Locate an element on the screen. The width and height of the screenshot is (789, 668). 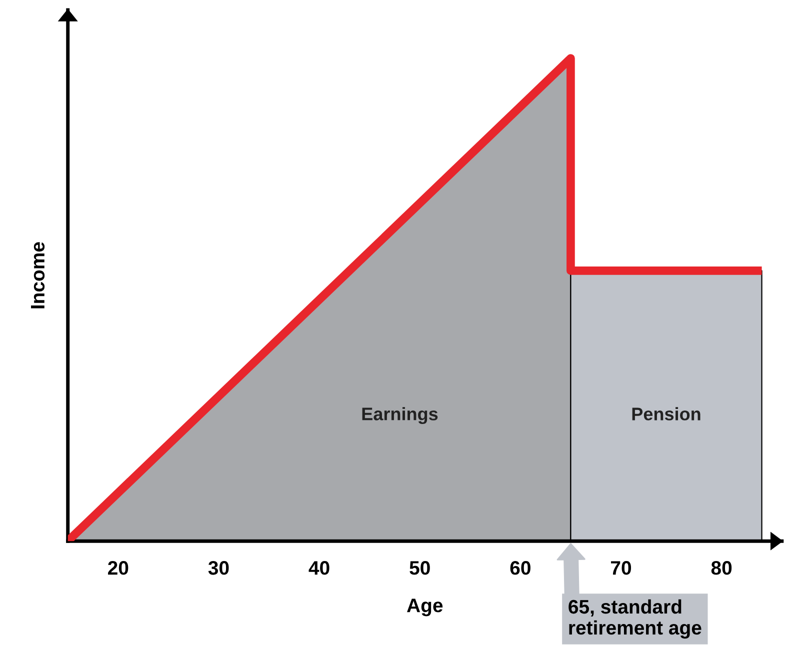
x-tick-label: 60 is located at coordinates (520, 568).